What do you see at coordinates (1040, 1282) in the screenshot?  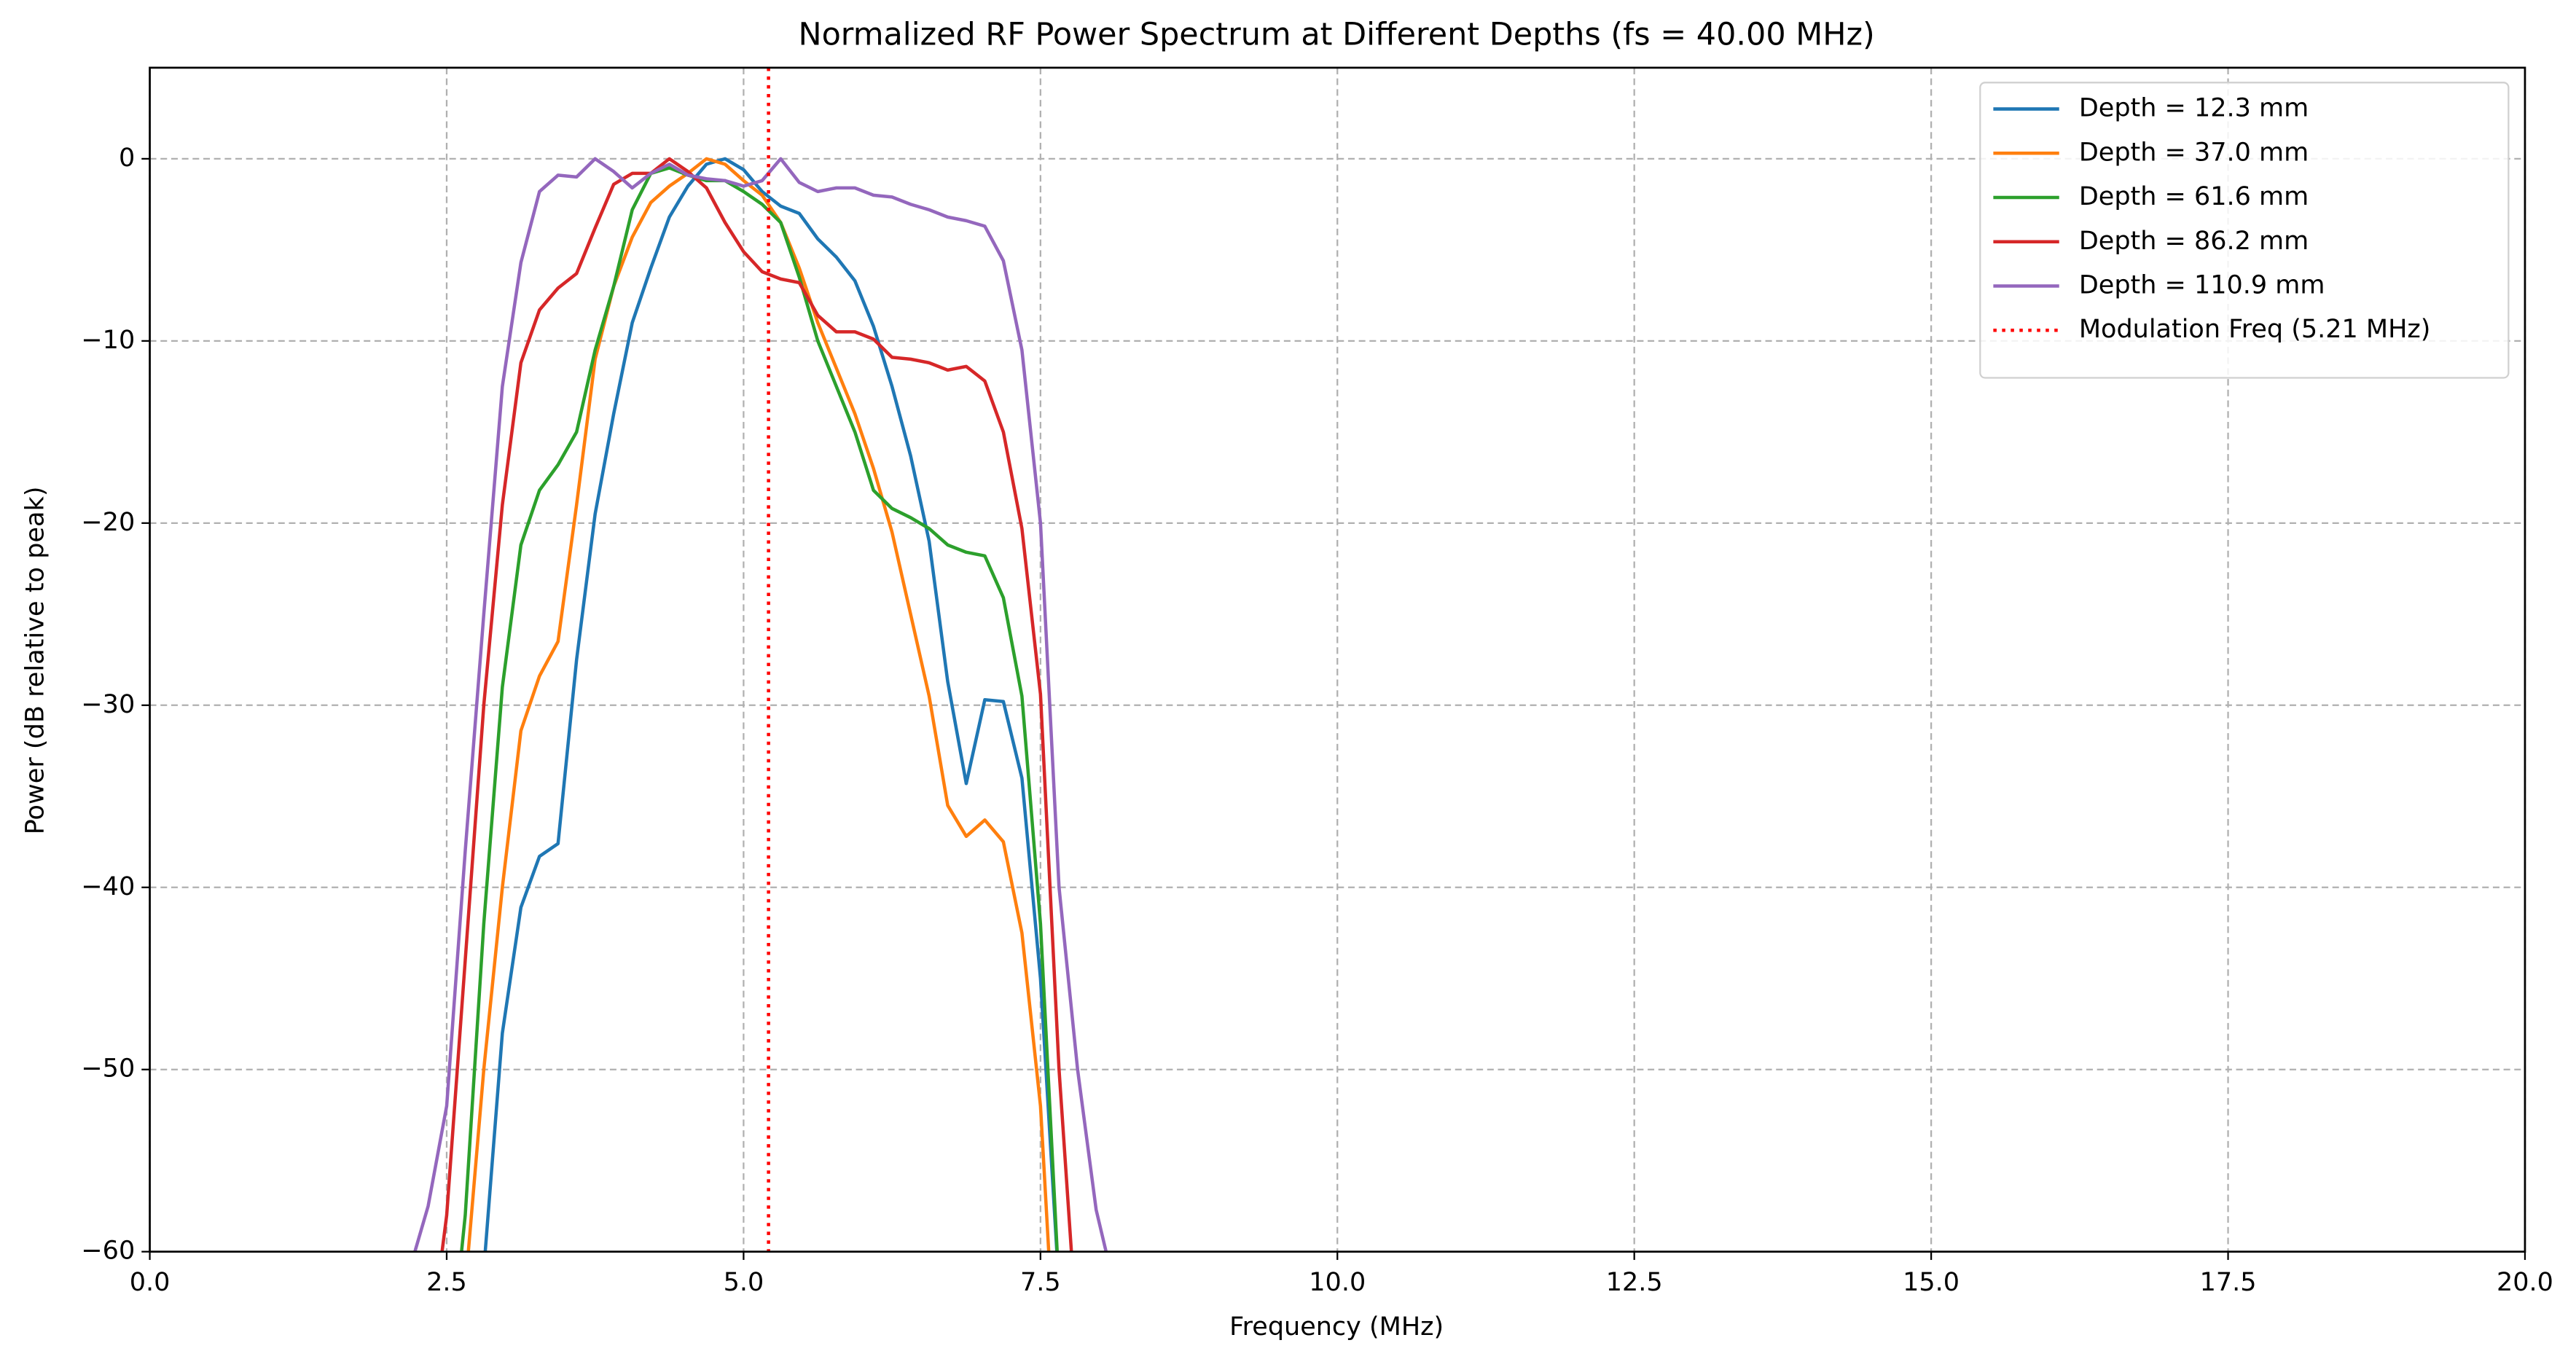 I see `x-tick-label: 7.5` at bounding box center [1040, 1282].